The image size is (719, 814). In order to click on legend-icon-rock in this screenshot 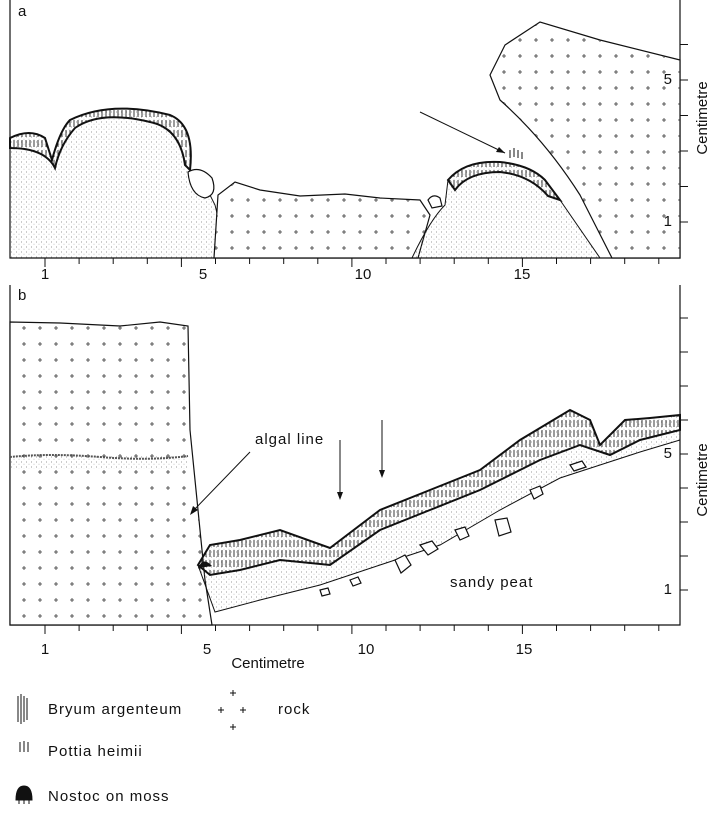, I will do `click(232, 710)`.